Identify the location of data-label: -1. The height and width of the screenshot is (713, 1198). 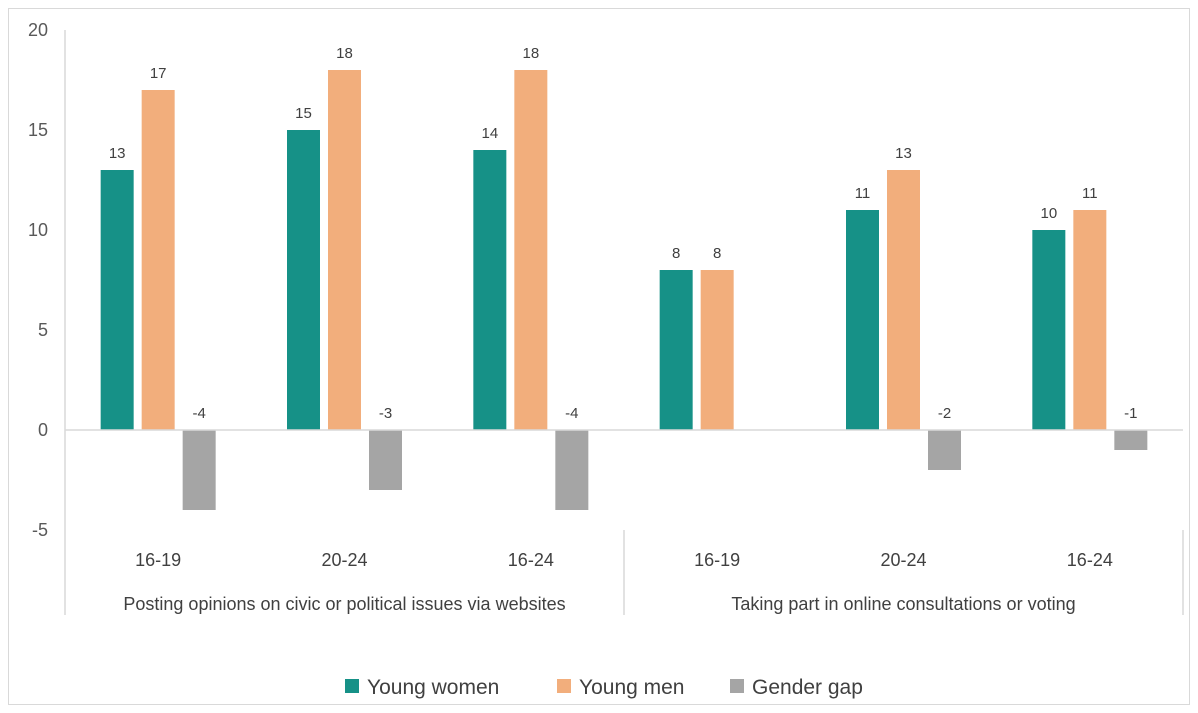
(1130, 413).